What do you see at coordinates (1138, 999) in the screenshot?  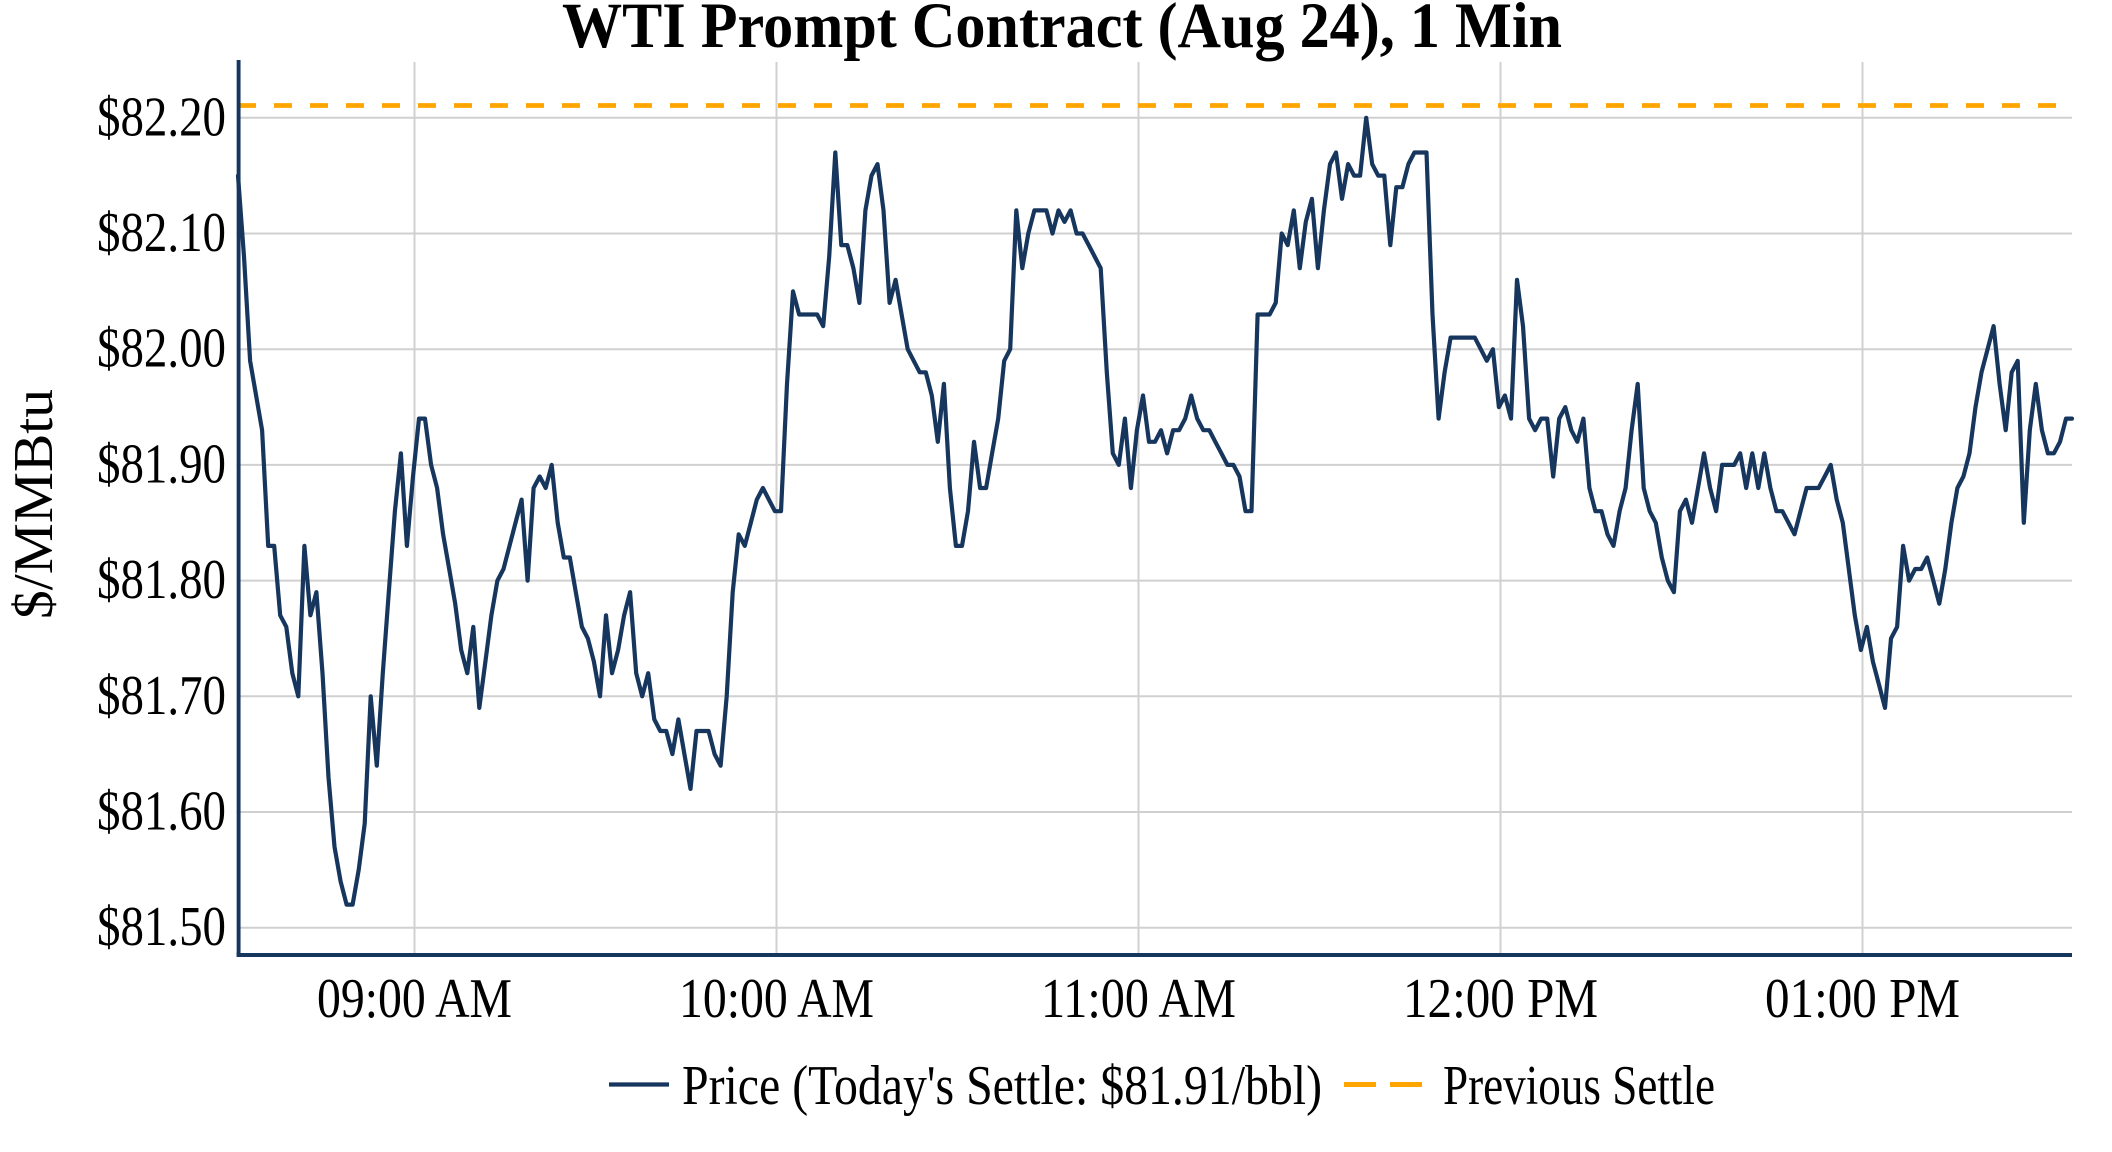 I see `svg-text: 11:00 AM` at bounding box center [1138, 999].